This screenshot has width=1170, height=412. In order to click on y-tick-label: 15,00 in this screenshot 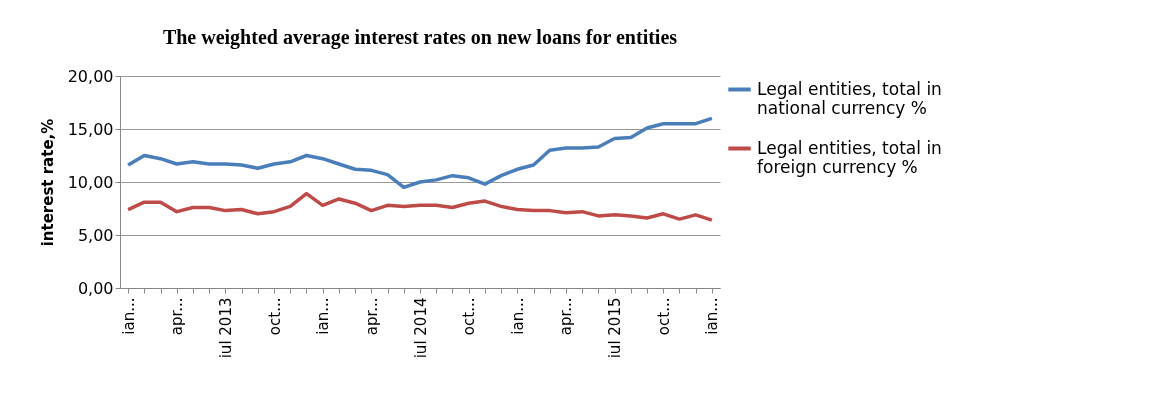, I will do `click(90, 129)`.